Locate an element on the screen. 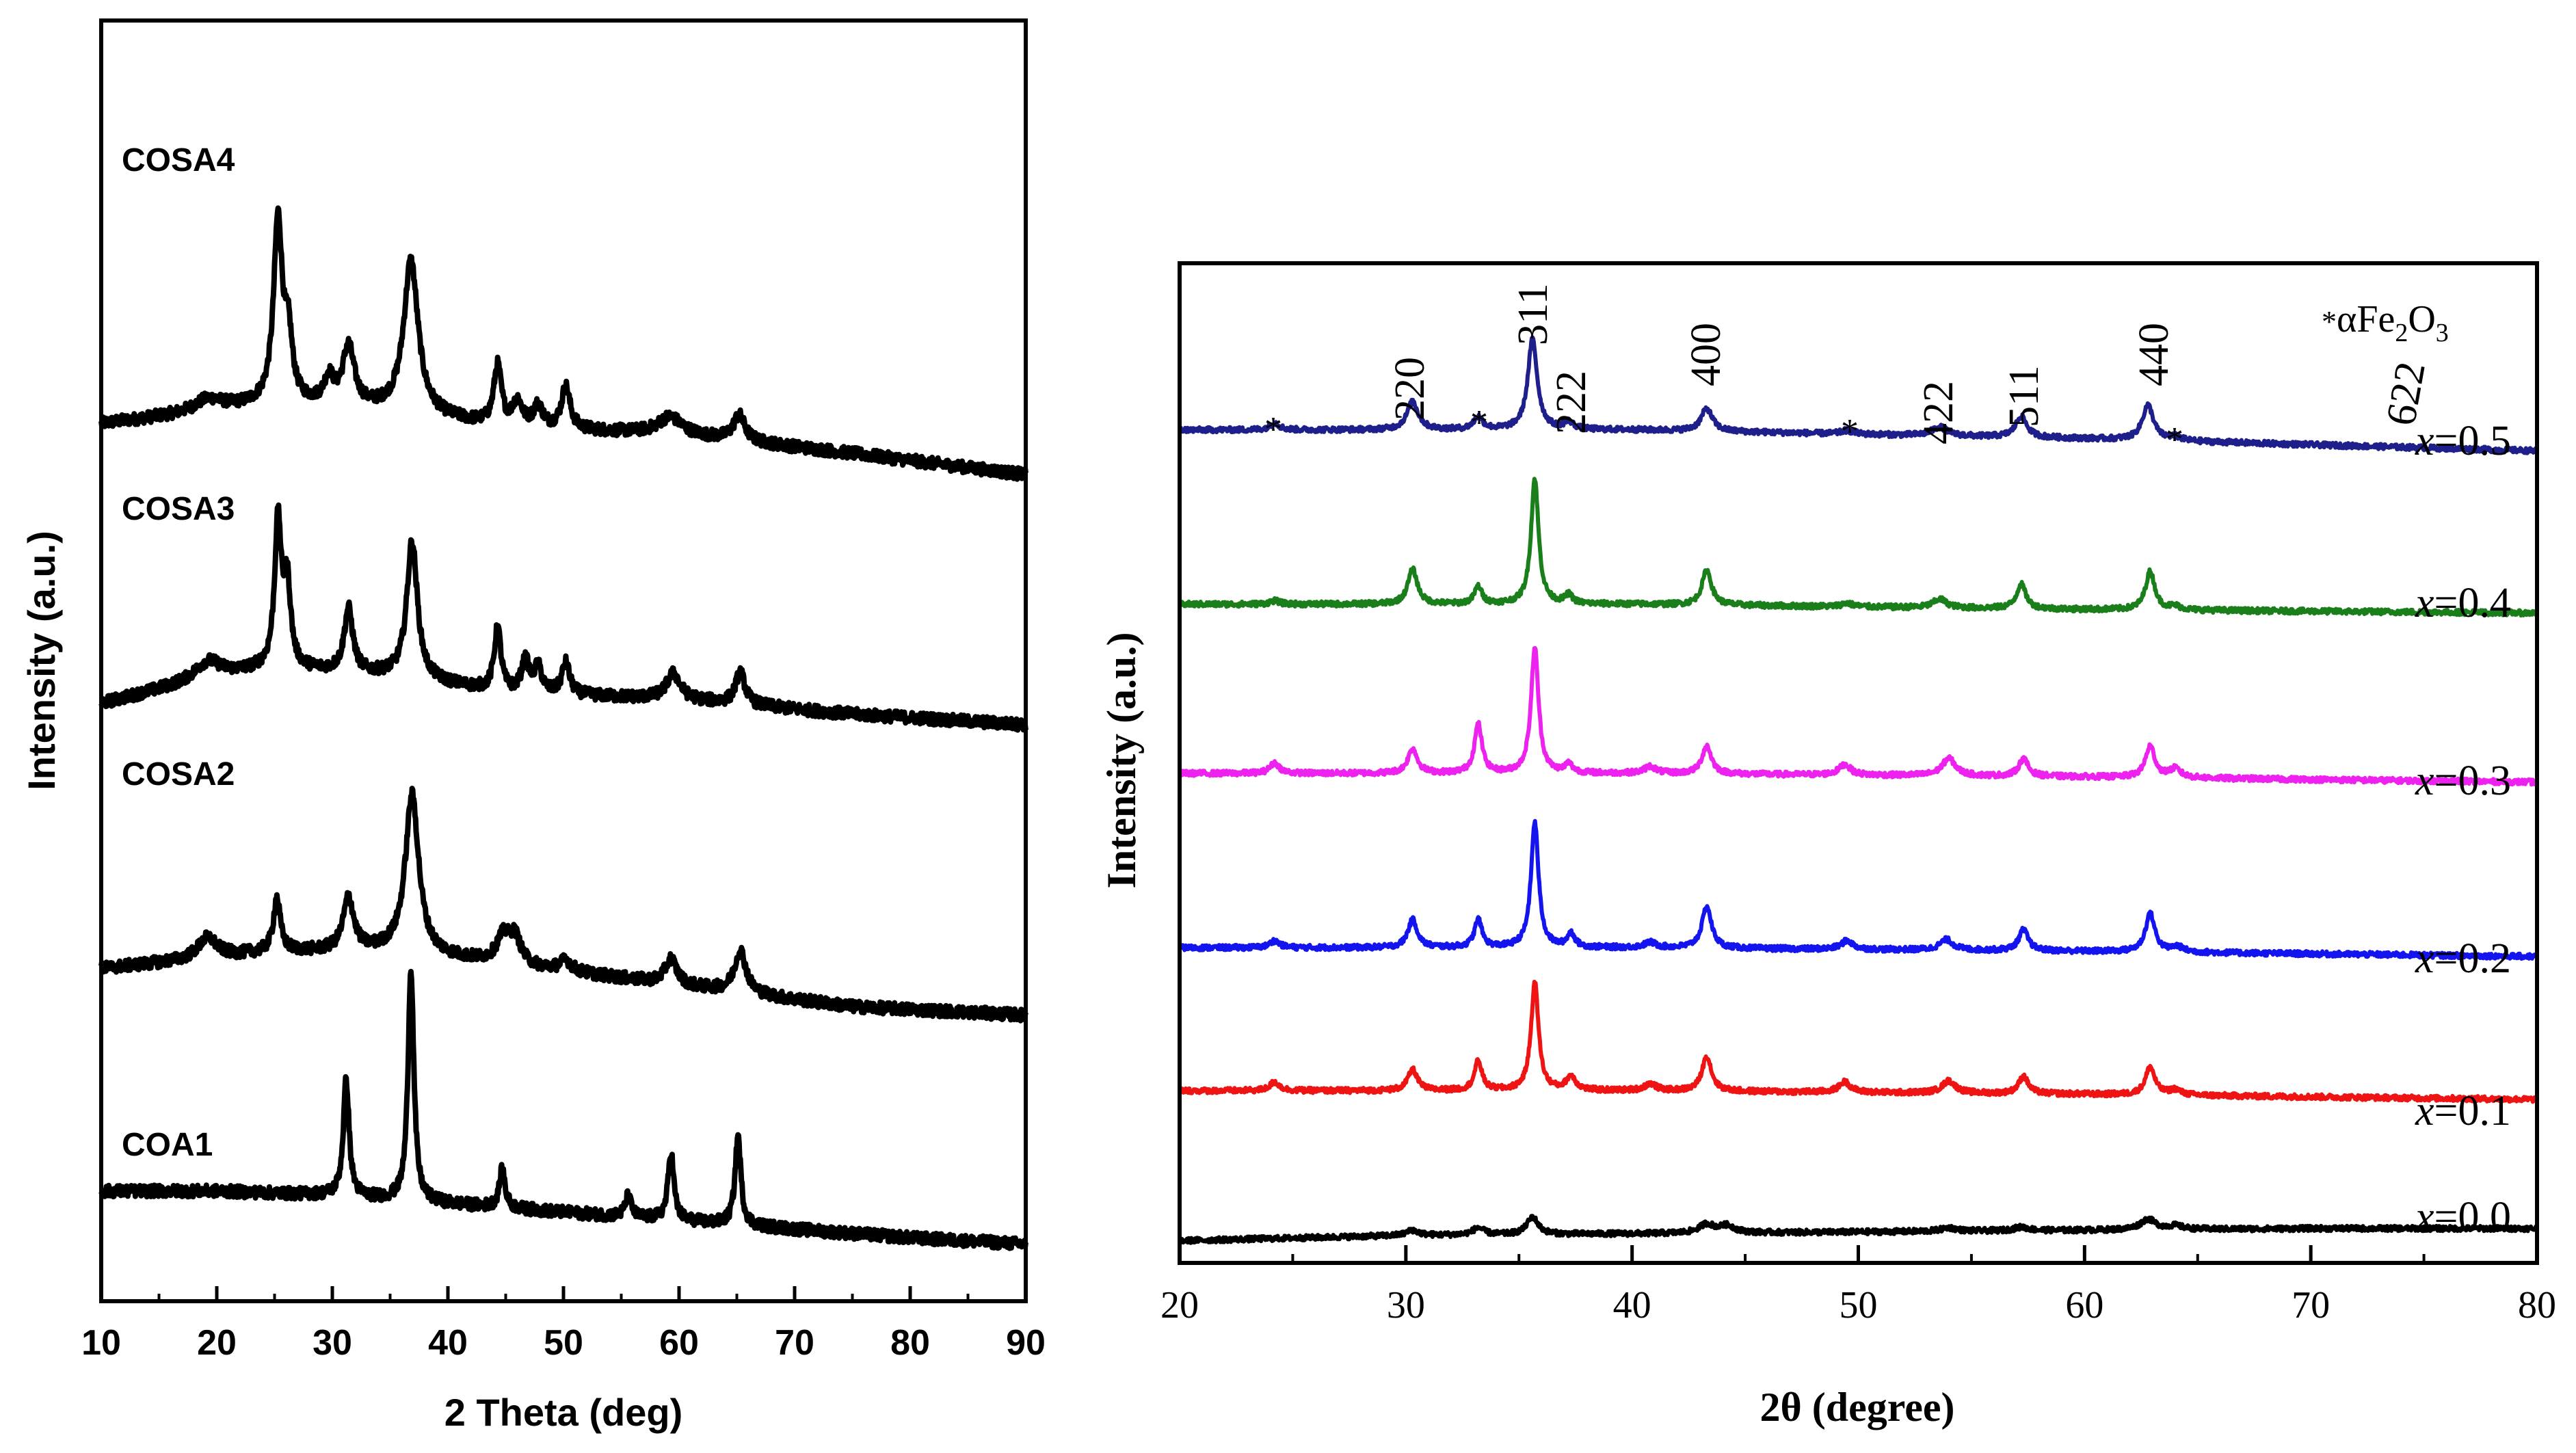 This screenshot has width=2576, height=1453. impurity-legend-text: αFe is located at coordinates (2366, 319).